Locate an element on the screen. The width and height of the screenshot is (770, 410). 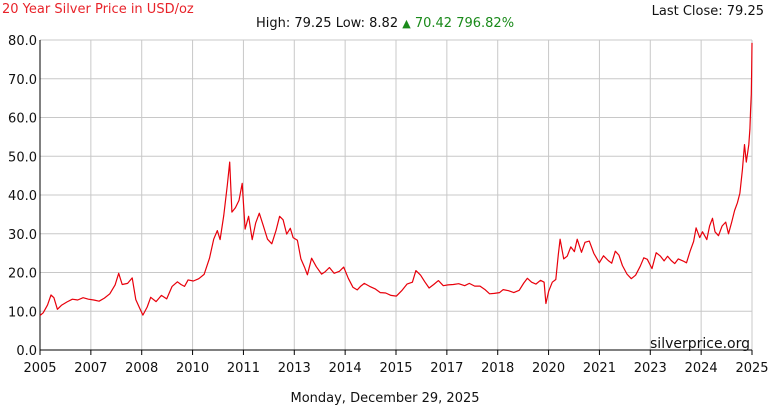
price-stats: High: 79.25 Low: 8.82 ▲ 70.42 796.82% is located at coordinates (385, 23).